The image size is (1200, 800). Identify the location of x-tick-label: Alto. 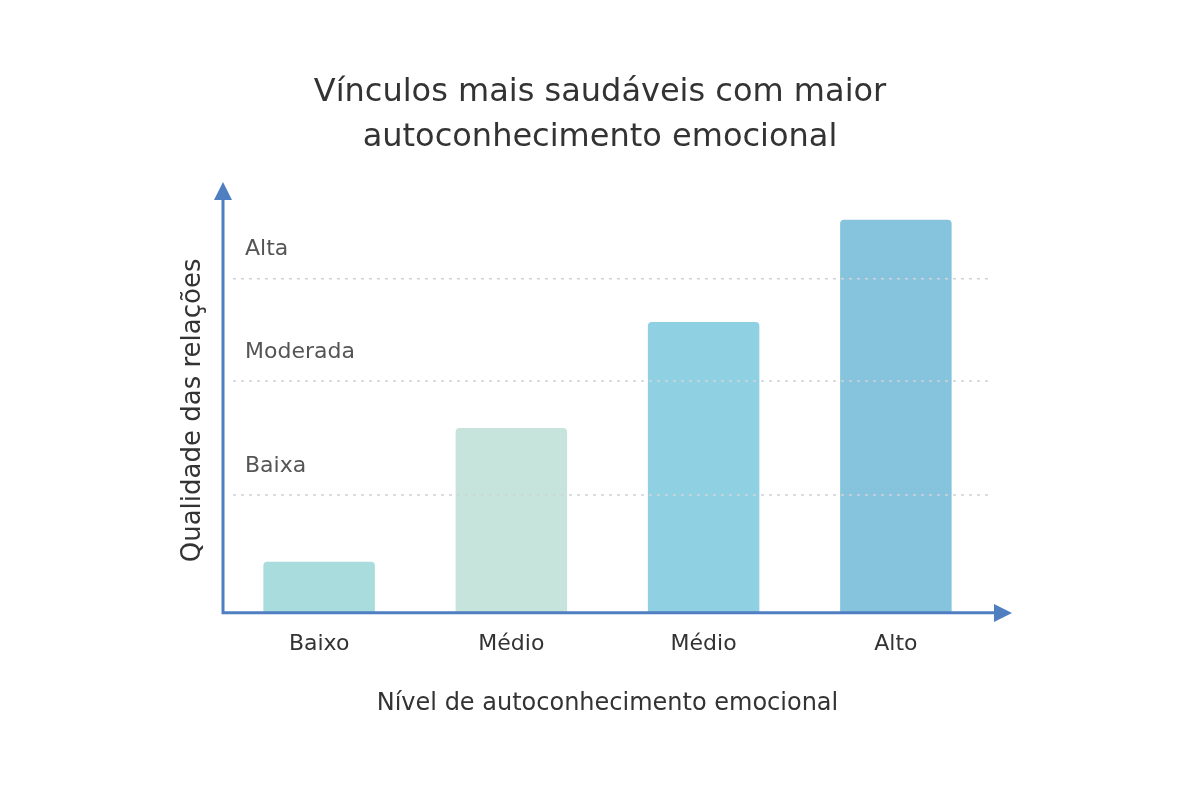
(896, 642).